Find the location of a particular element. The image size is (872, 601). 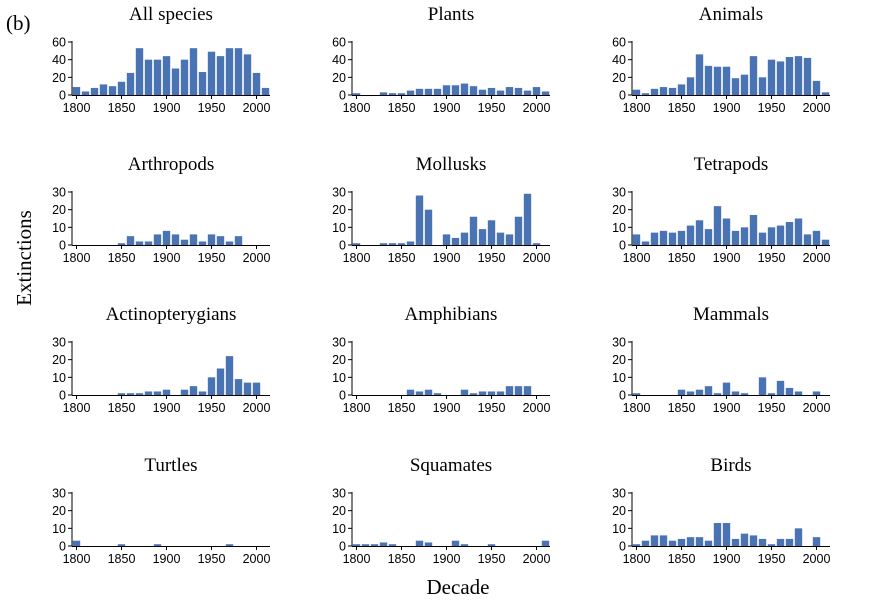

bar-all-species-1960 is located at coordinates (220, 75).